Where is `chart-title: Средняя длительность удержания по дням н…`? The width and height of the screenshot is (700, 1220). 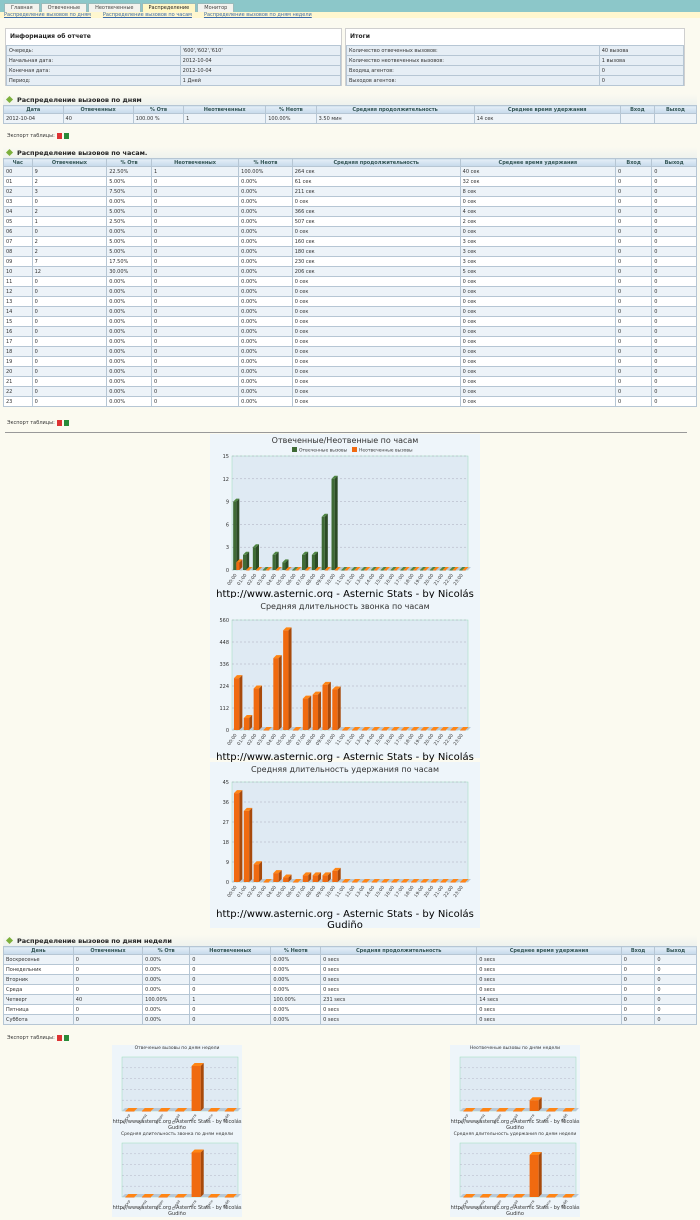 chart-title: Средняя длительность удержания по дням н… is located at coordinates (515, 1134).